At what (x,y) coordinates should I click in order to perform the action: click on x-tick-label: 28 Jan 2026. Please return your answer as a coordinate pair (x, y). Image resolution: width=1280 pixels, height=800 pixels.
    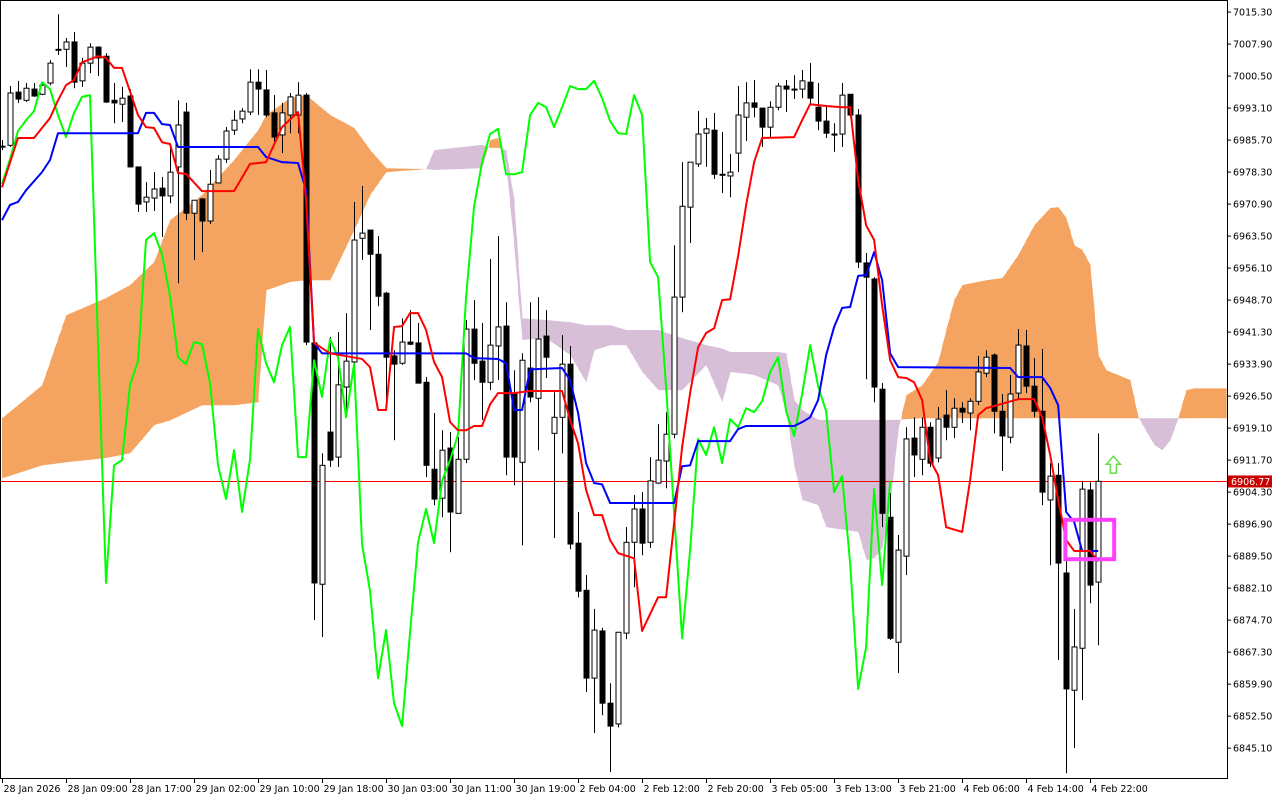
    Looking at the image, I should click on (32, 789).